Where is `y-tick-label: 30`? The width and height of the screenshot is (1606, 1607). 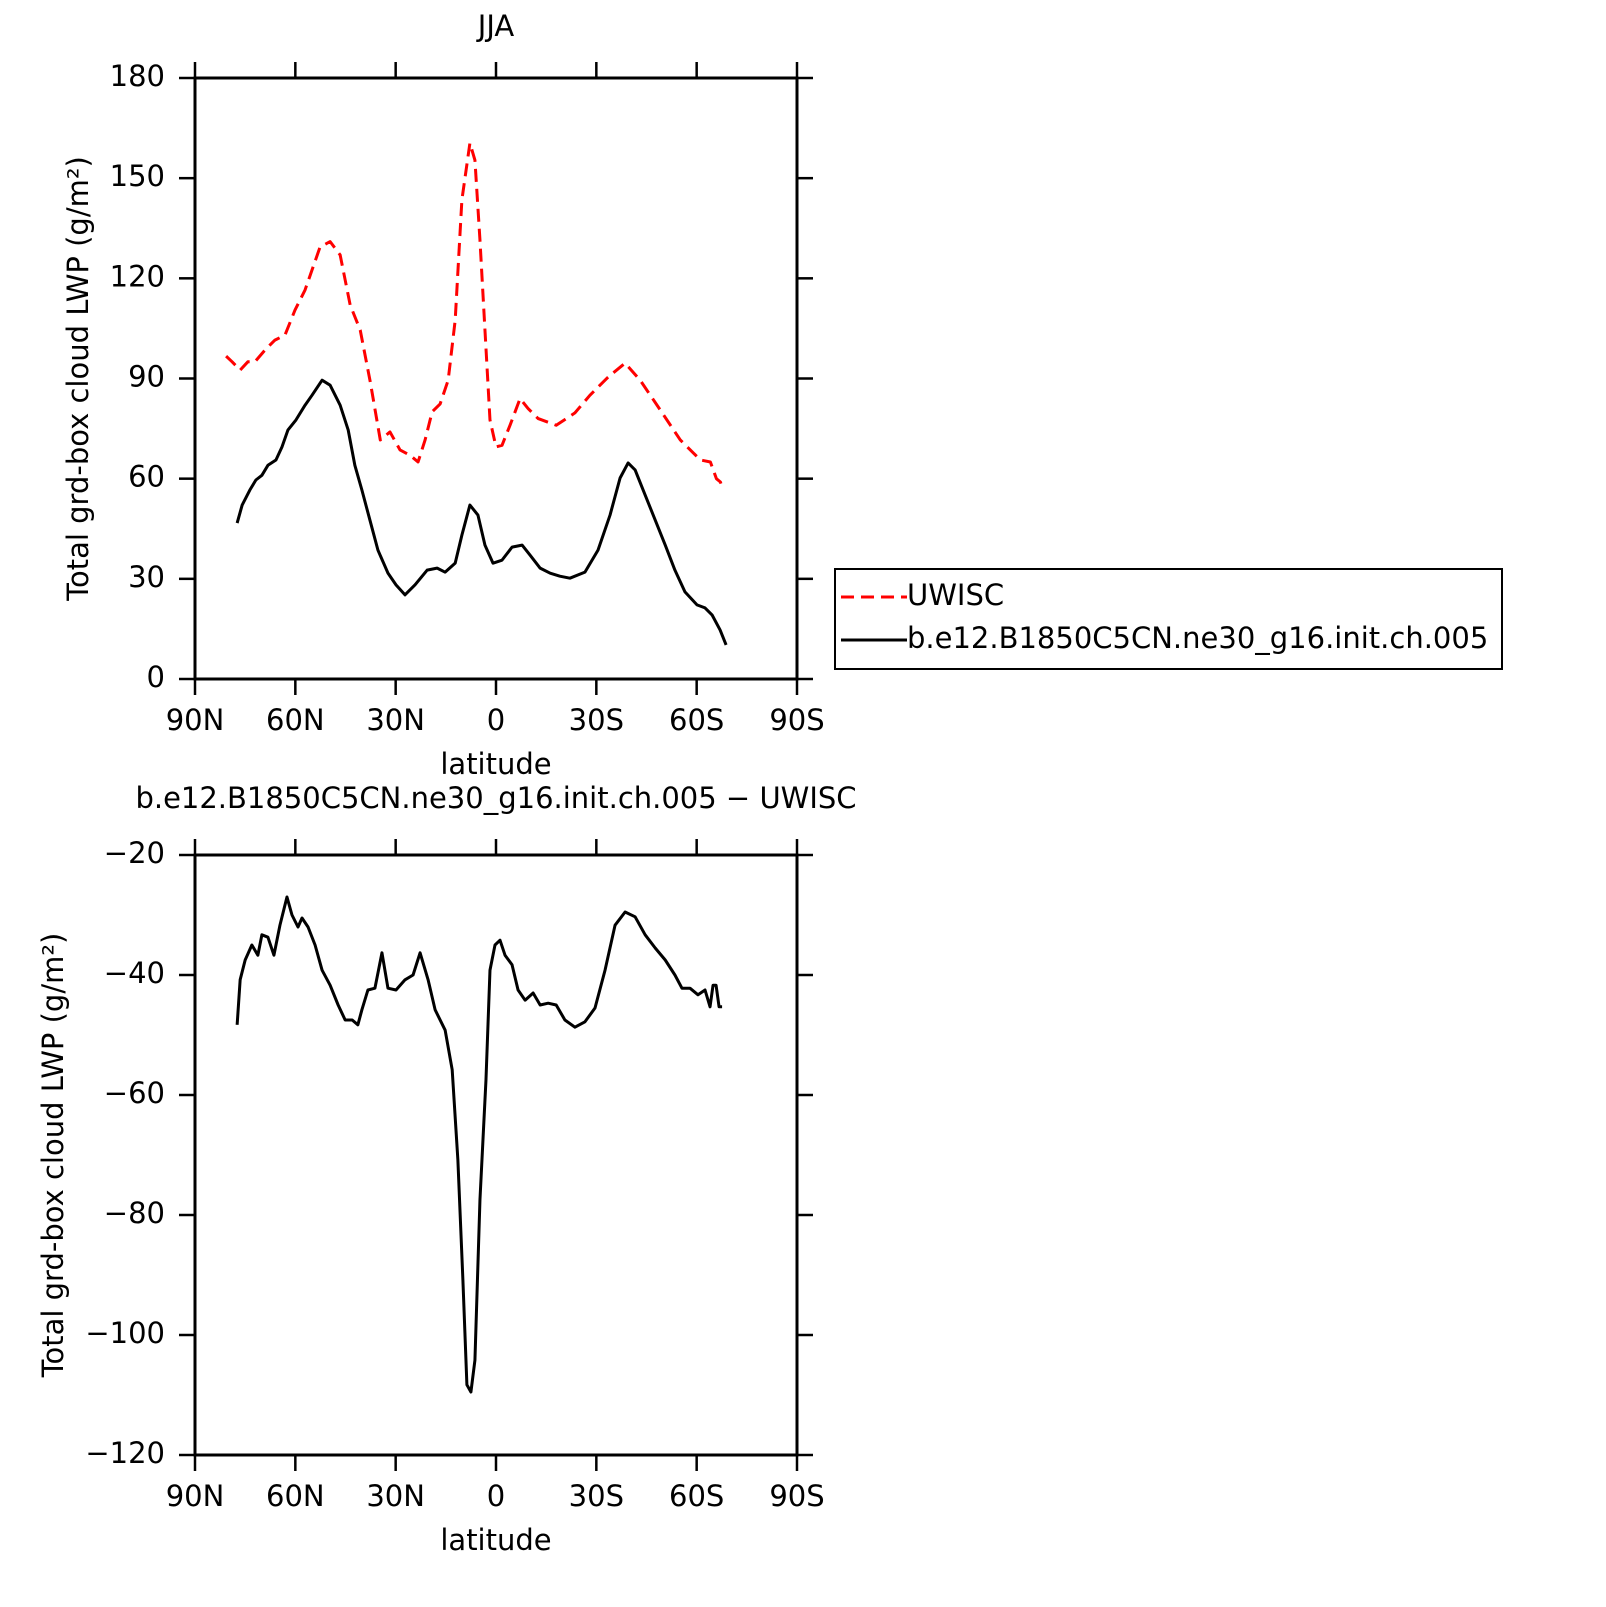 y-tick-label: 30 is located at coordinates (146, 577).